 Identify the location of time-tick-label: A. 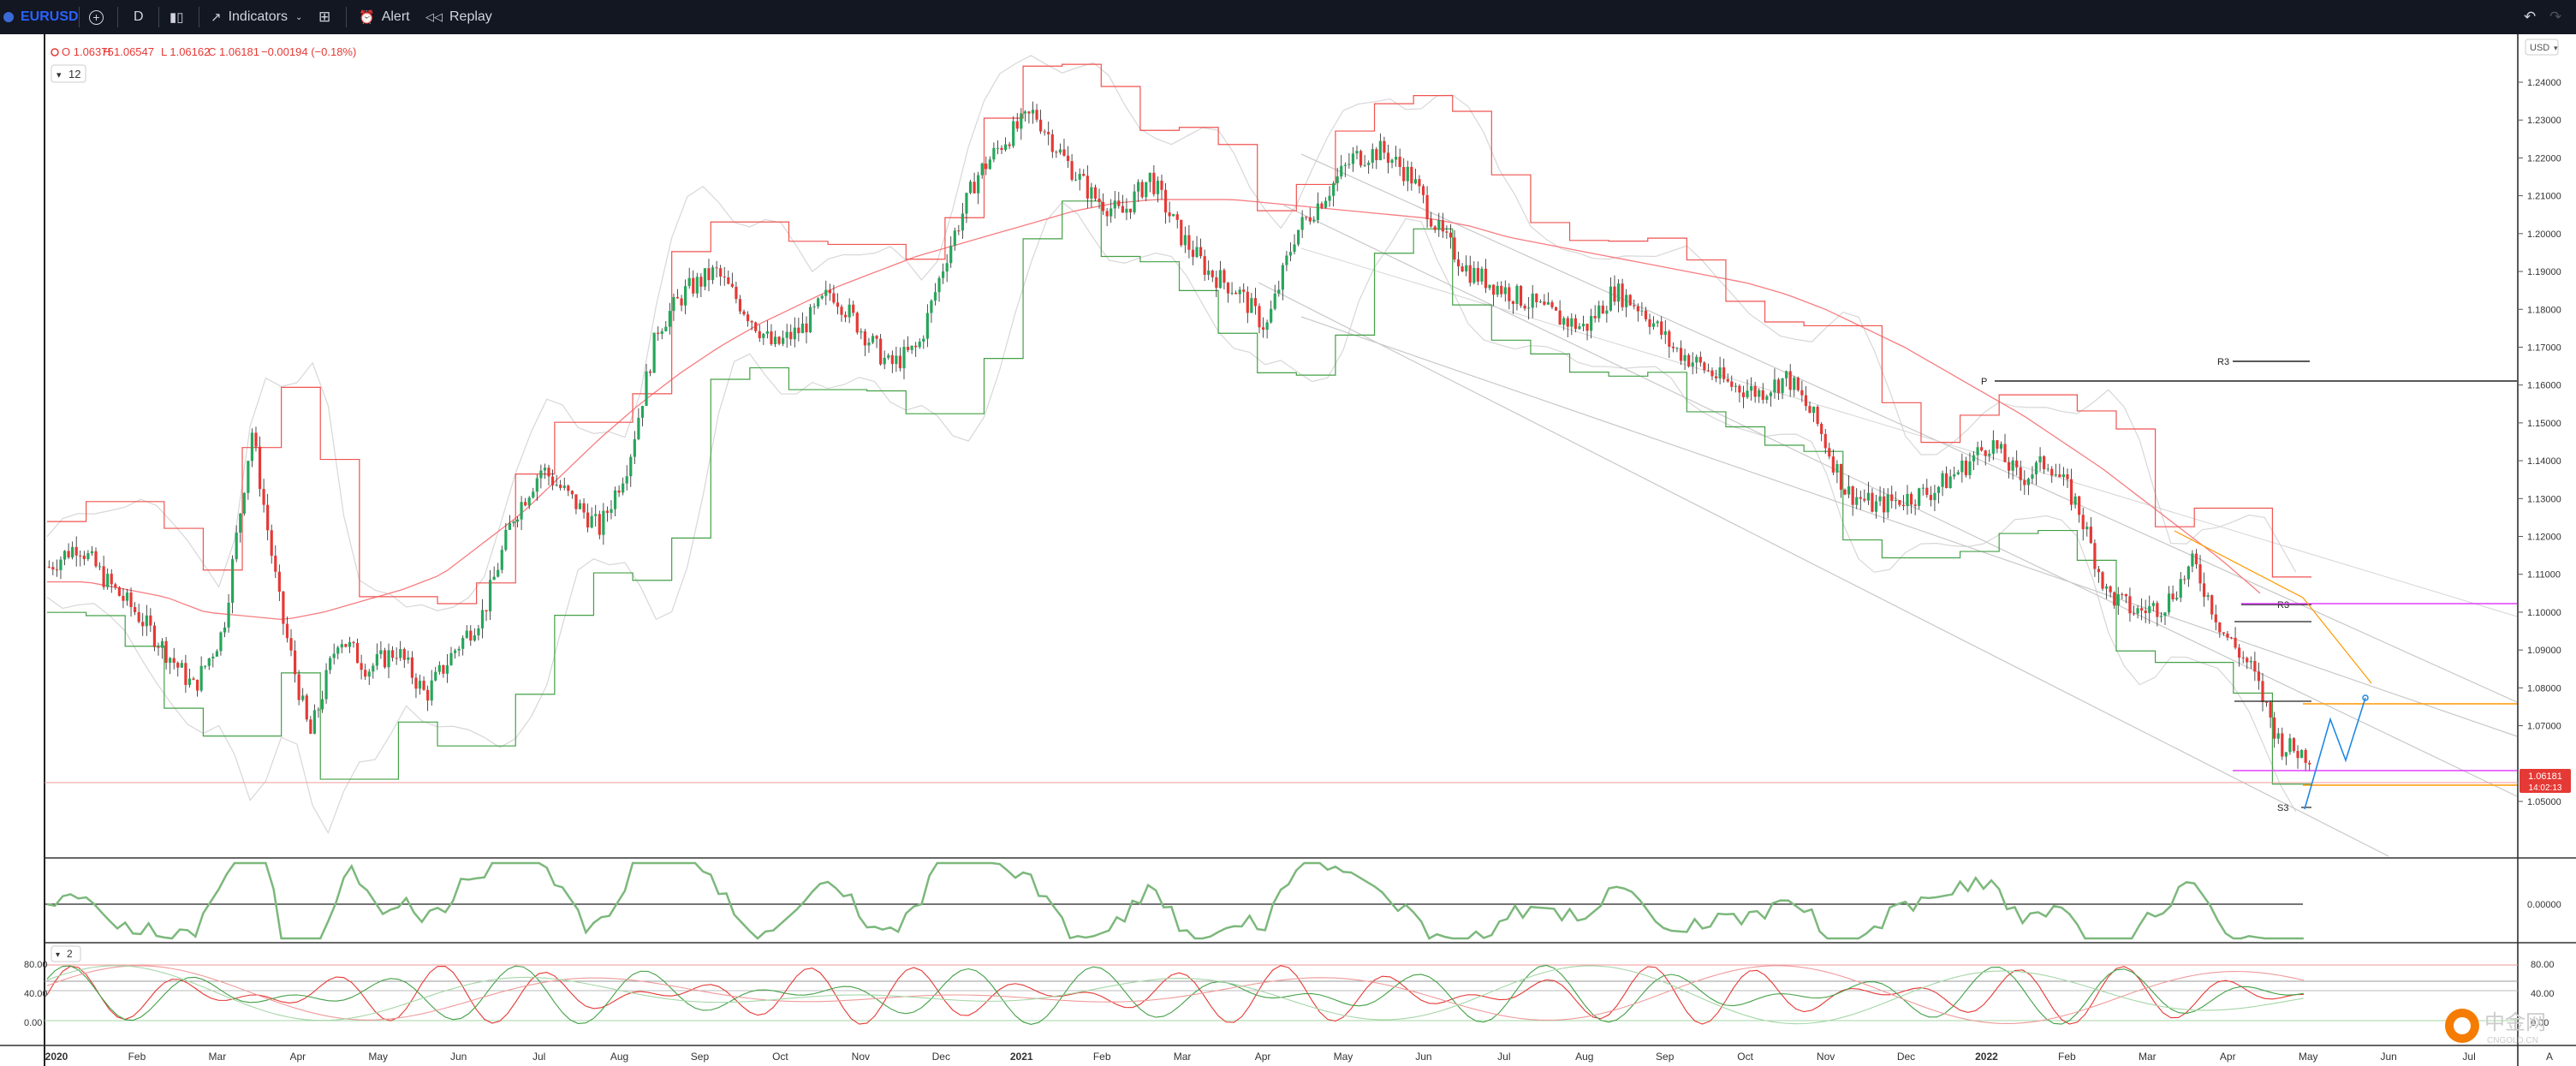
(2549, 1057).